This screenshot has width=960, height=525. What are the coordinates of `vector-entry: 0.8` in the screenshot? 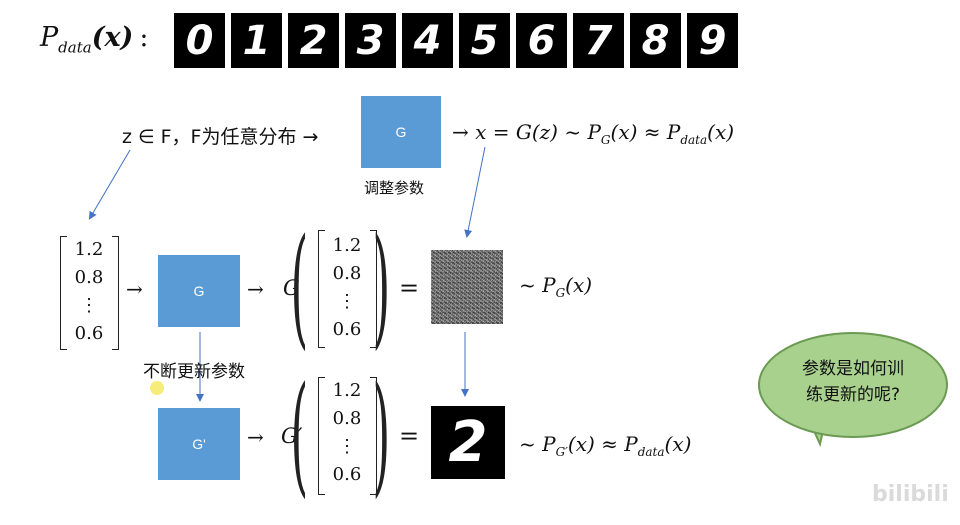 It's located at (89, 277).